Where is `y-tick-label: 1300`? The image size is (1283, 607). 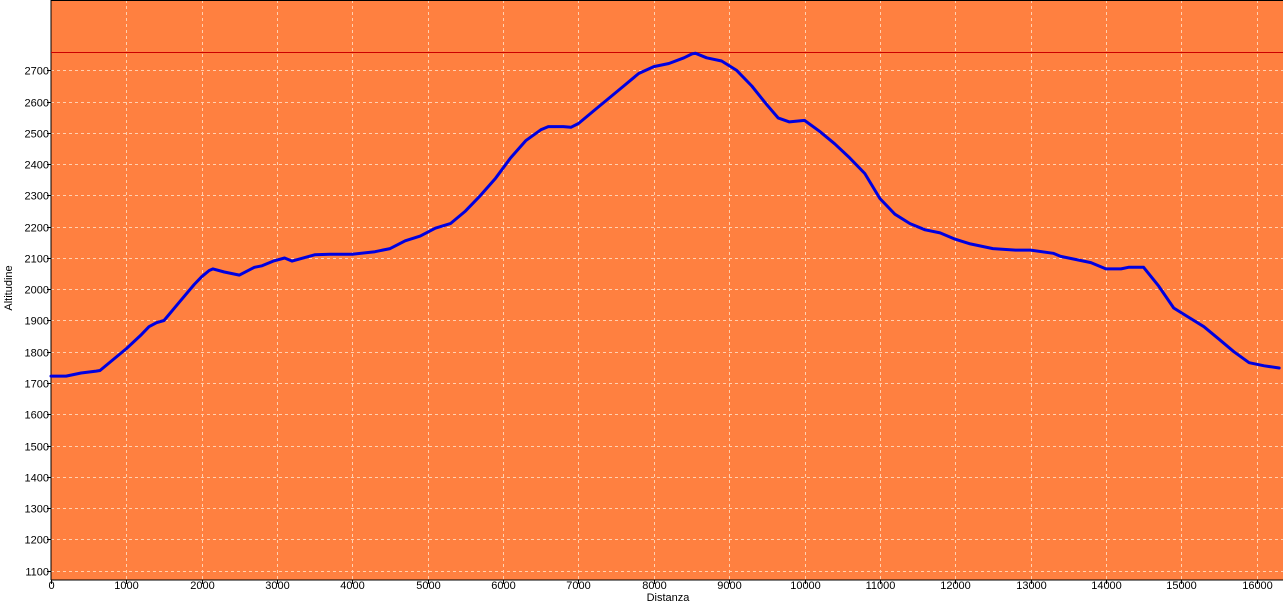
y-tick-label: 1300 is located at coordinates (37, 510).